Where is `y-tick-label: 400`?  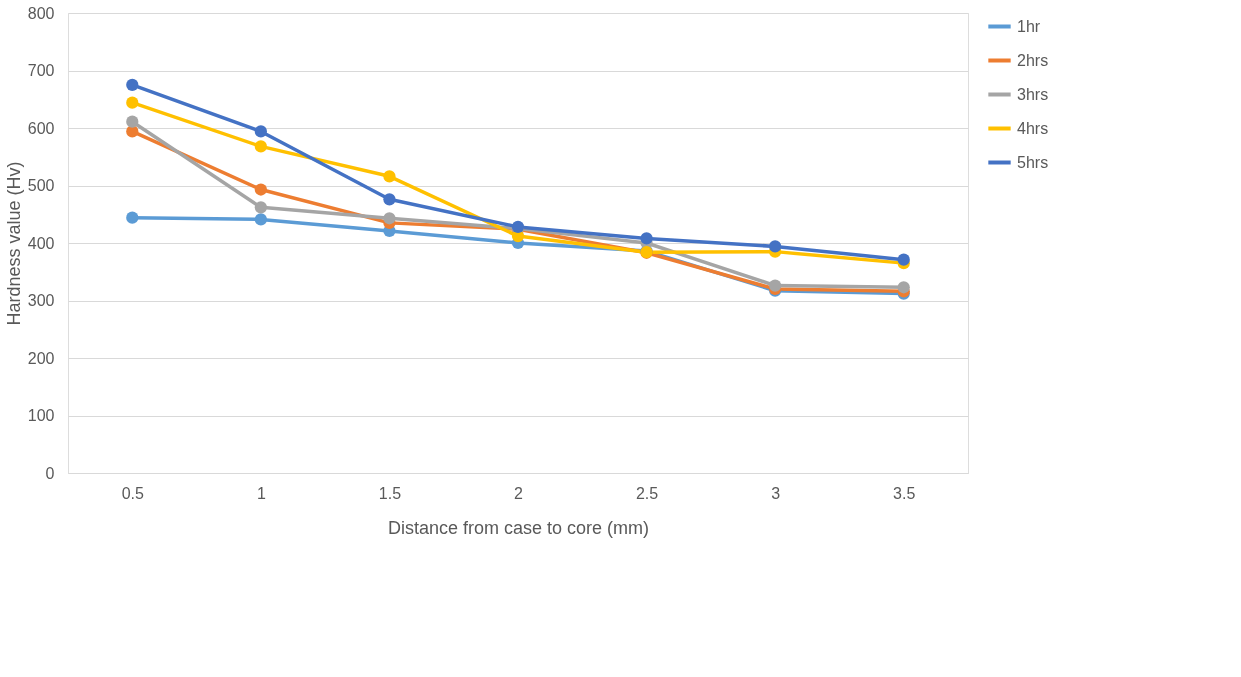
y-tick-label: 400 is located at coordinates (41, 243).